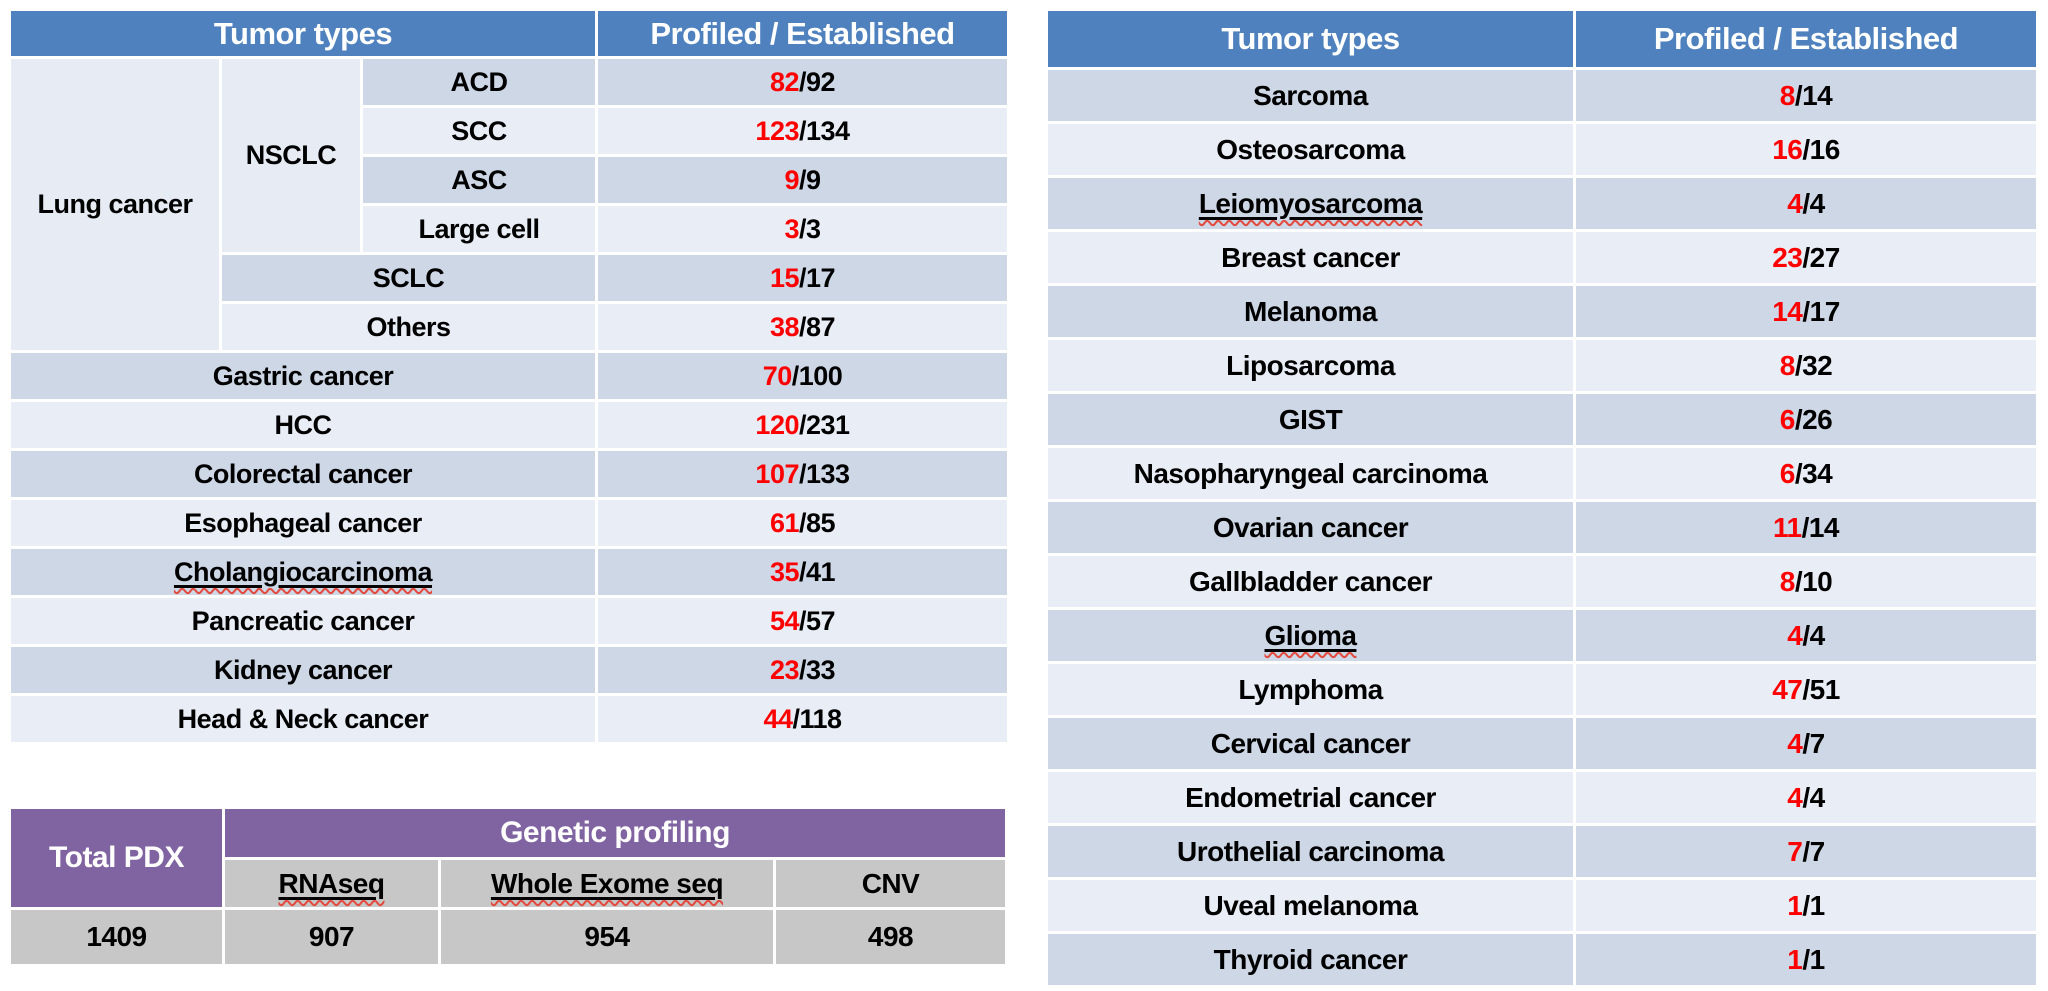 The height and width of the screenshot is (991, 2048). I want to click on established-count: 85, so click(821, 522).